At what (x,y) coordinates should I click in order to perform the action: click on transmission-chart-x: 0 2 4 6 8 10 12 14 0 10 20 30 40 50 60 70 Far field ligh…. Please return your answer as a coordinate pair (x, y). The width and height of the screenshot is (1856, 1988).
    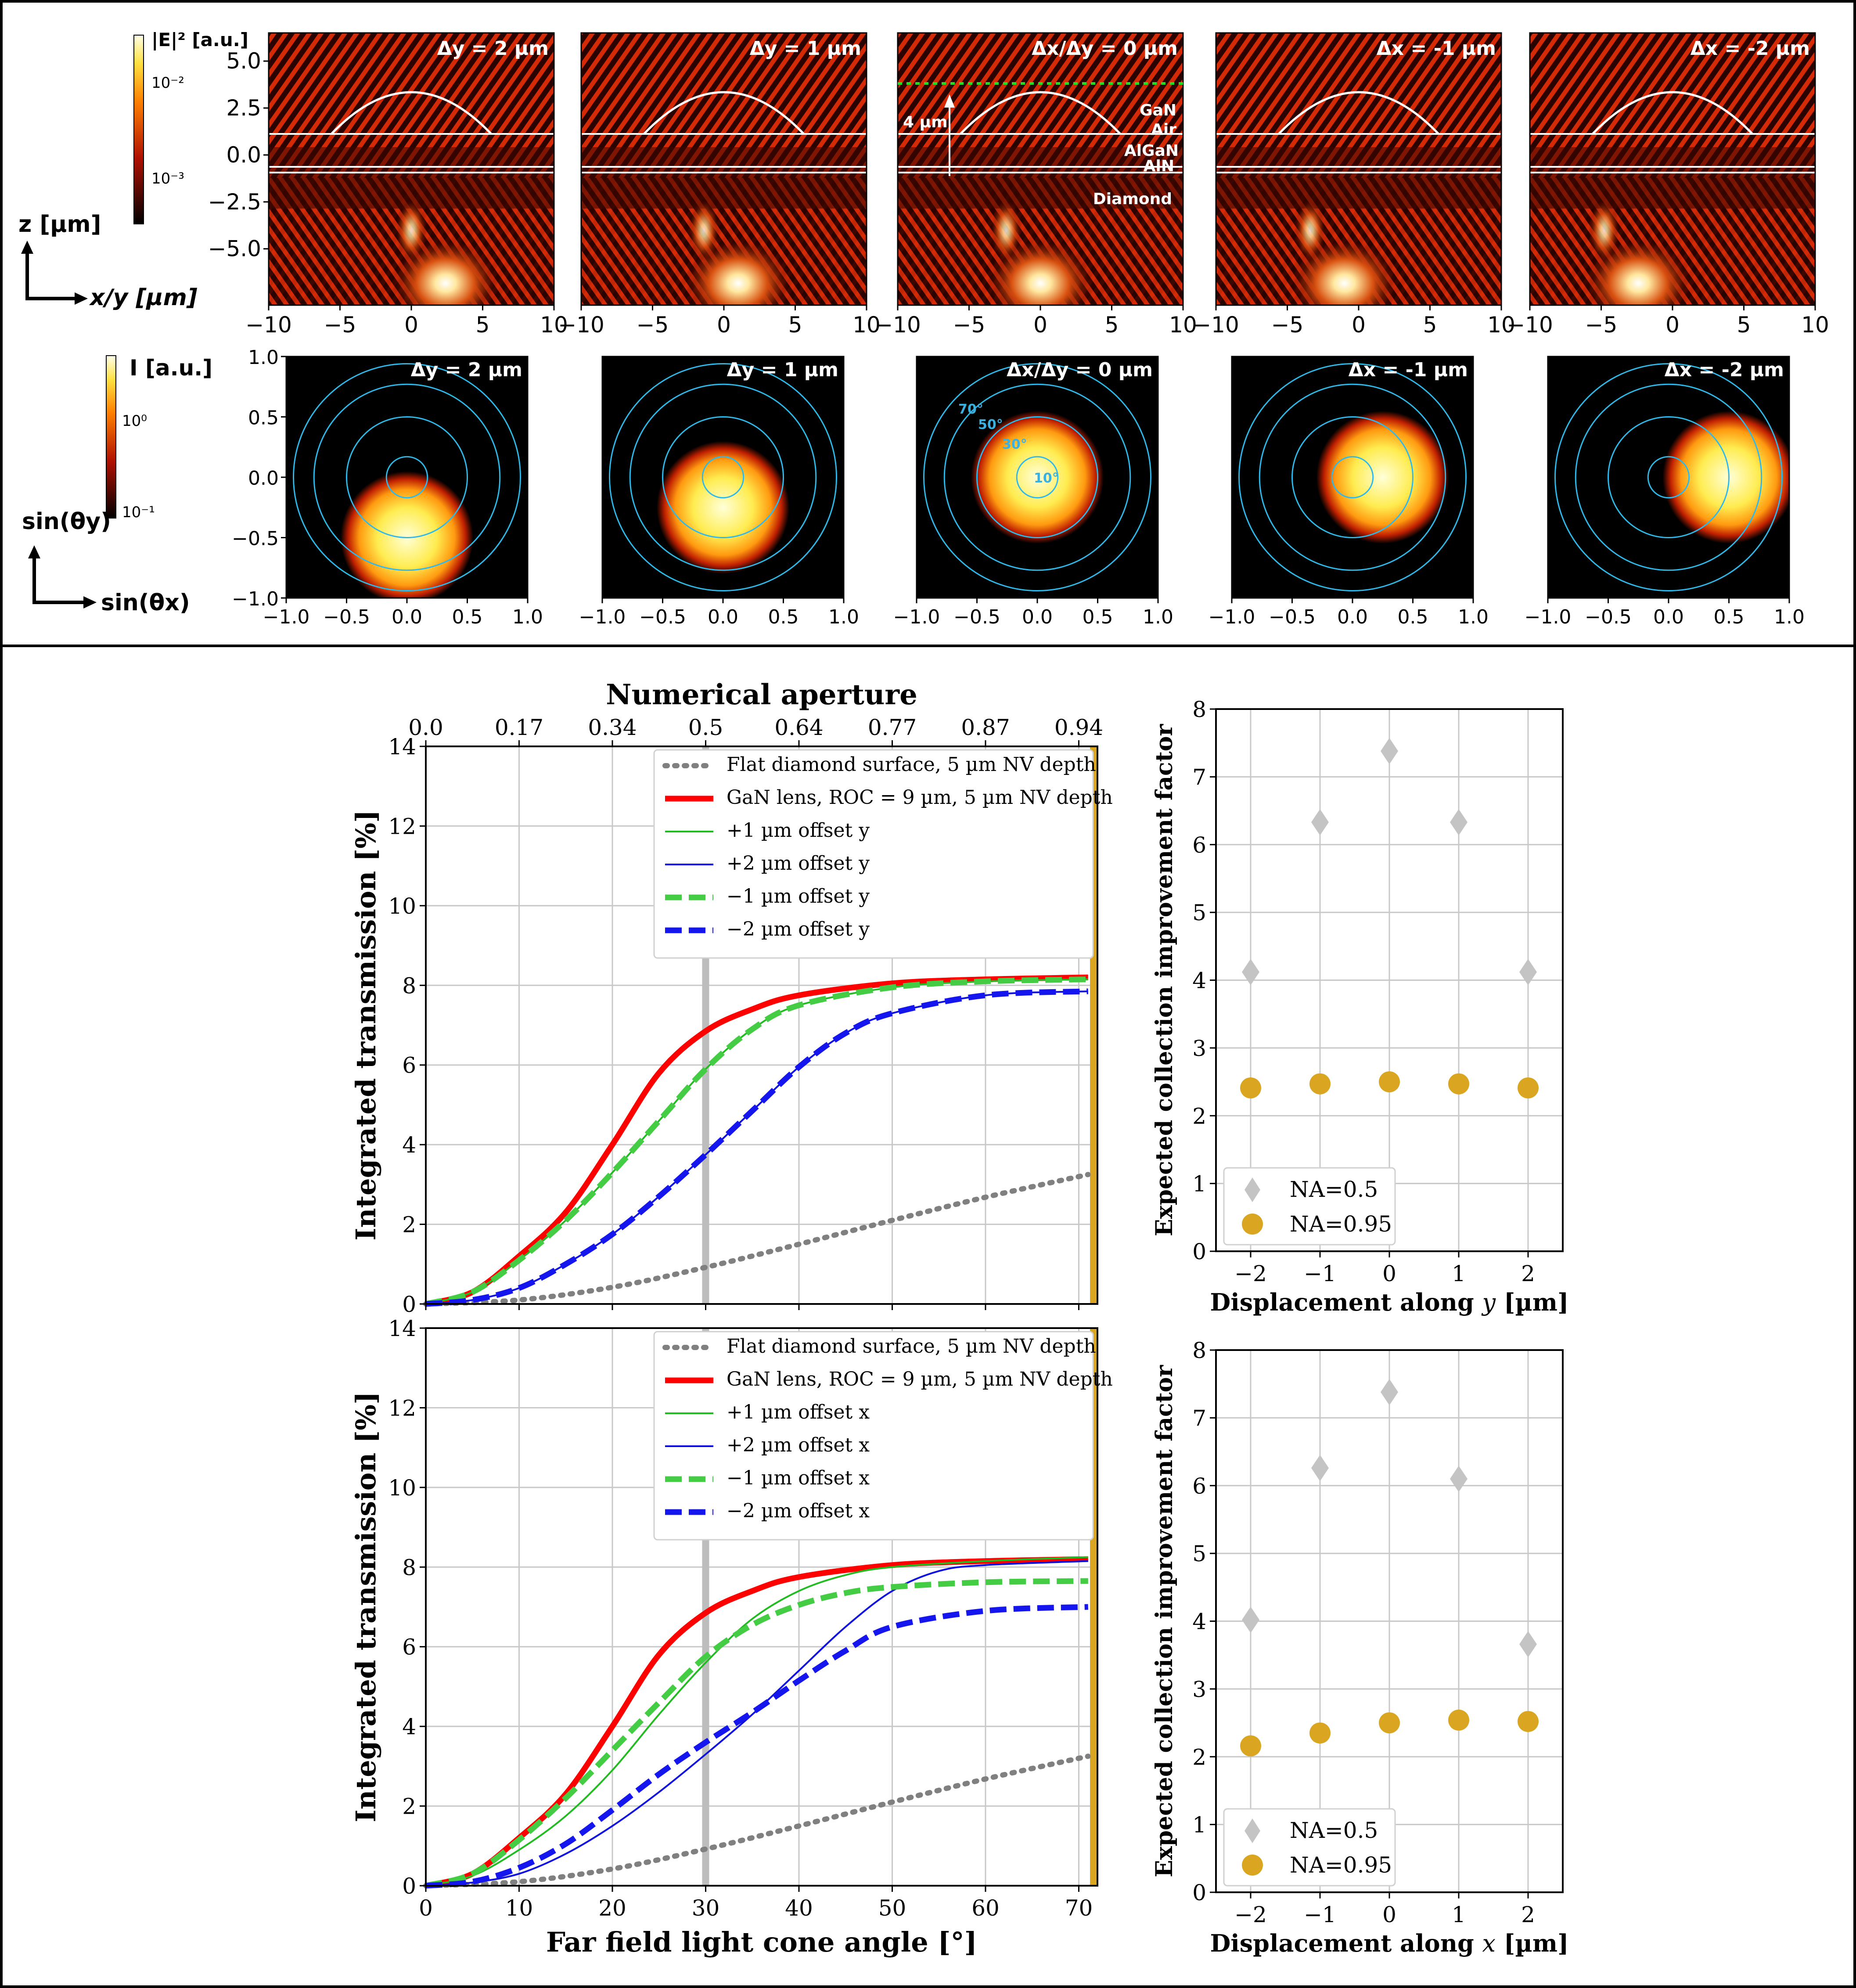
    Looking at the image, I should click on (731, 1637).